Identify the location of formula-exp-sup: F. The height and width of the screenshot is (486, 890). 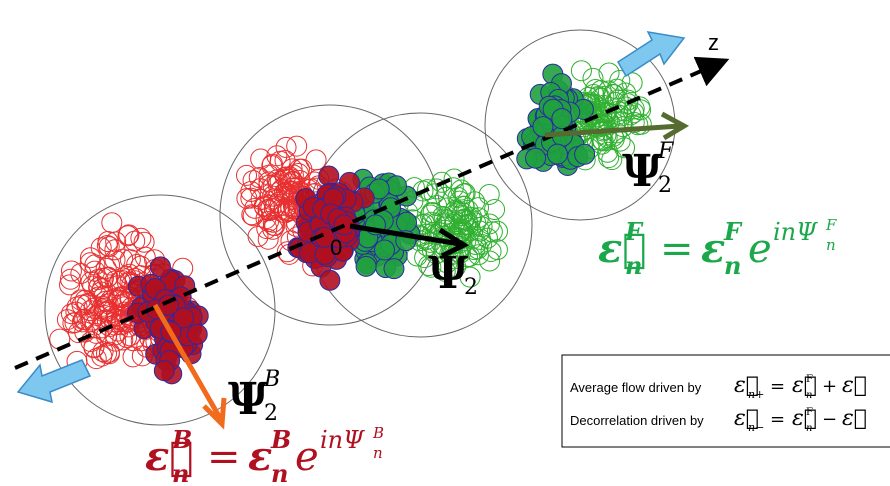
(831, 225).